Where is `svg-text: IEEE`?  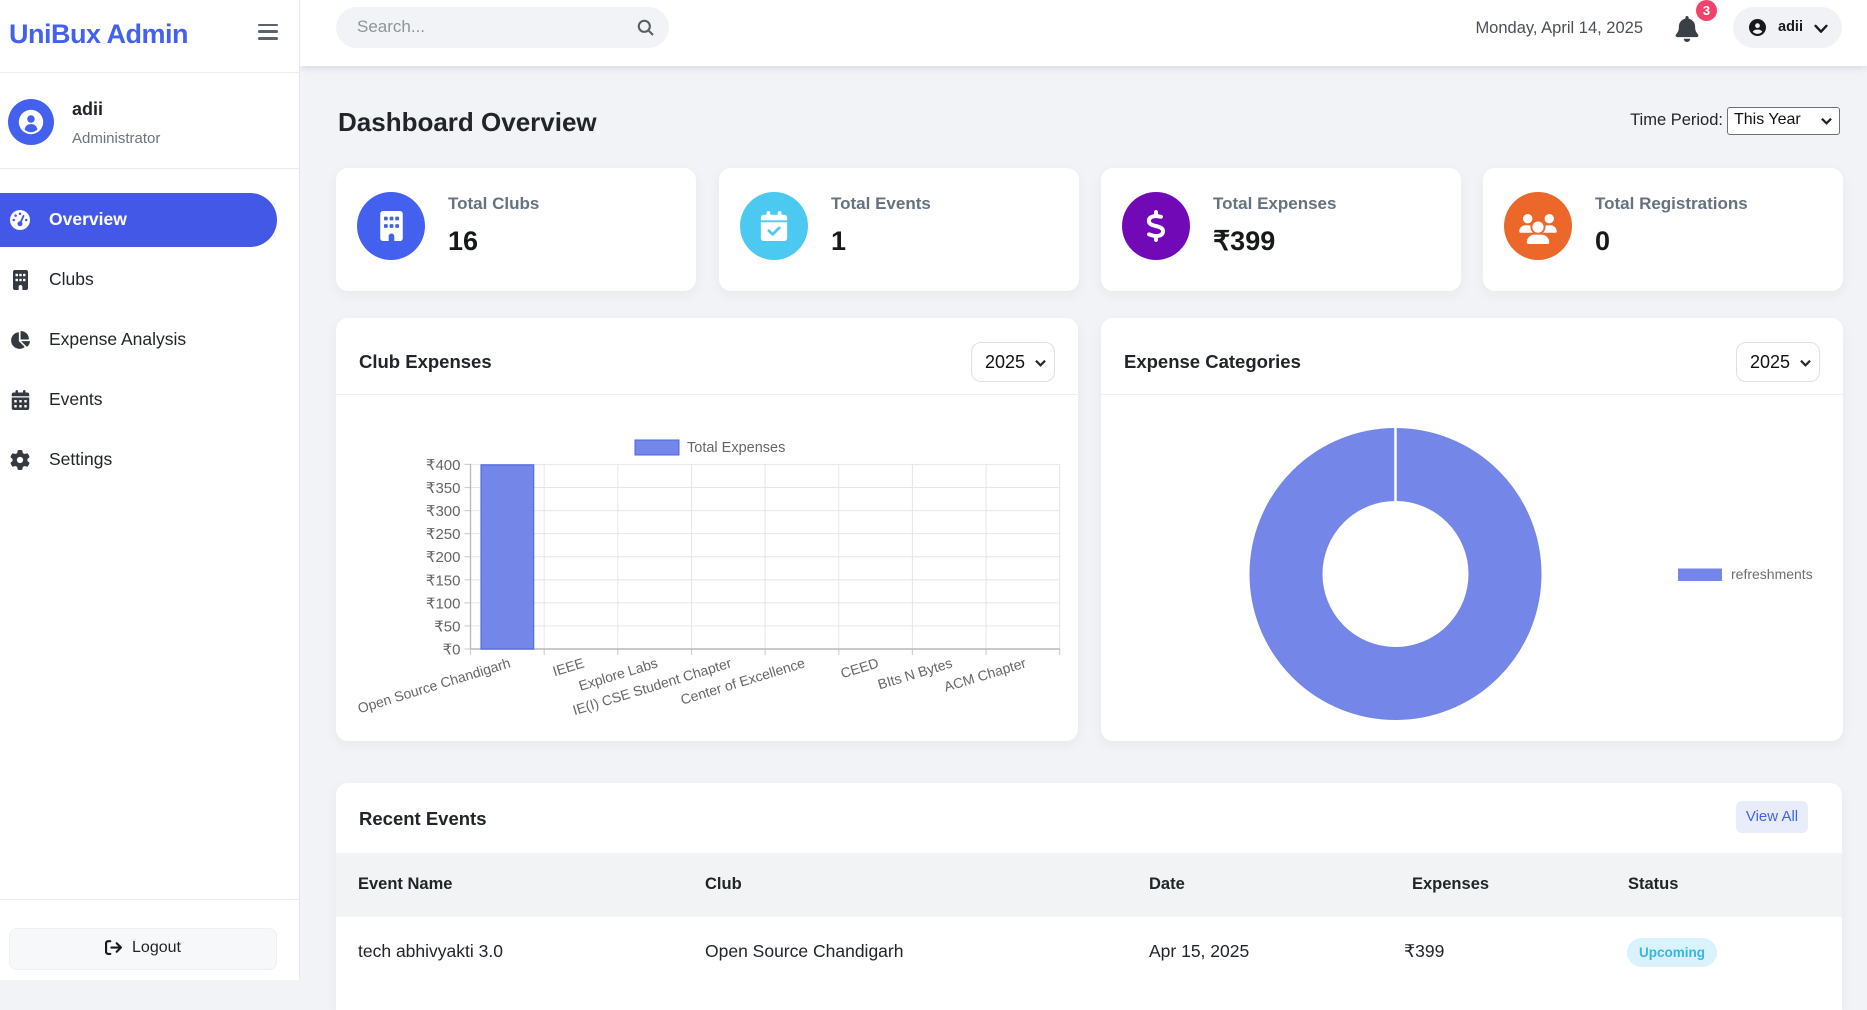 svg-text: IEEE is located at coordinates (568, 667).